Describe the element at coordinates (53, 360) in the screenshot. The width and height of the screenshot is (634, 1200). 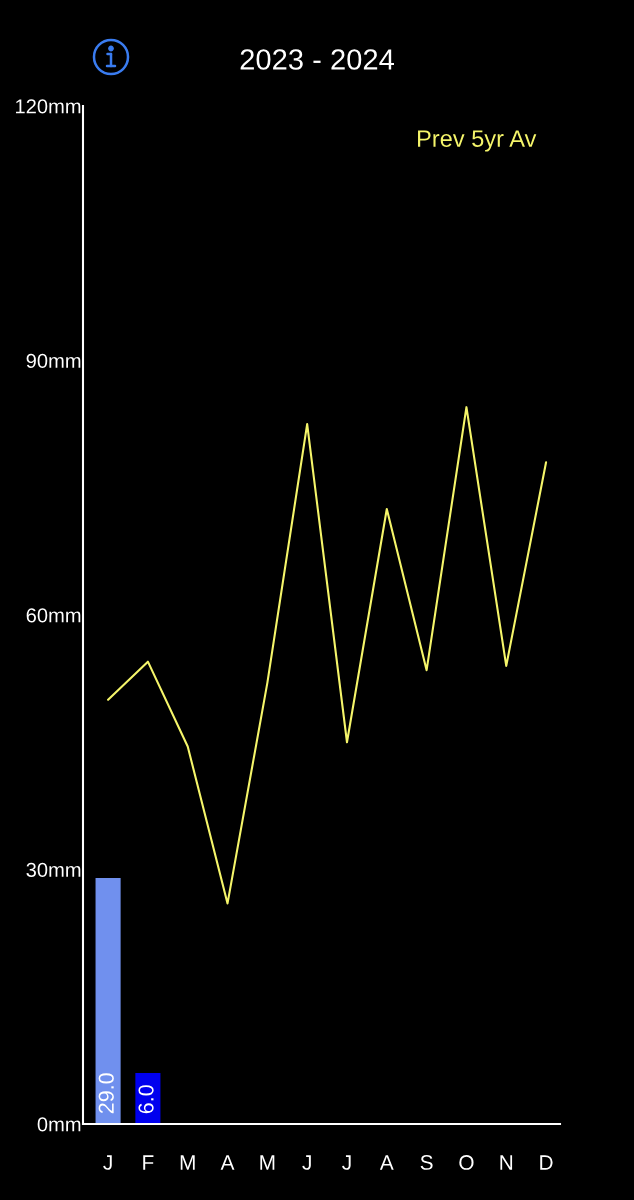
I see `y-tick-label: 90mm` at that location.